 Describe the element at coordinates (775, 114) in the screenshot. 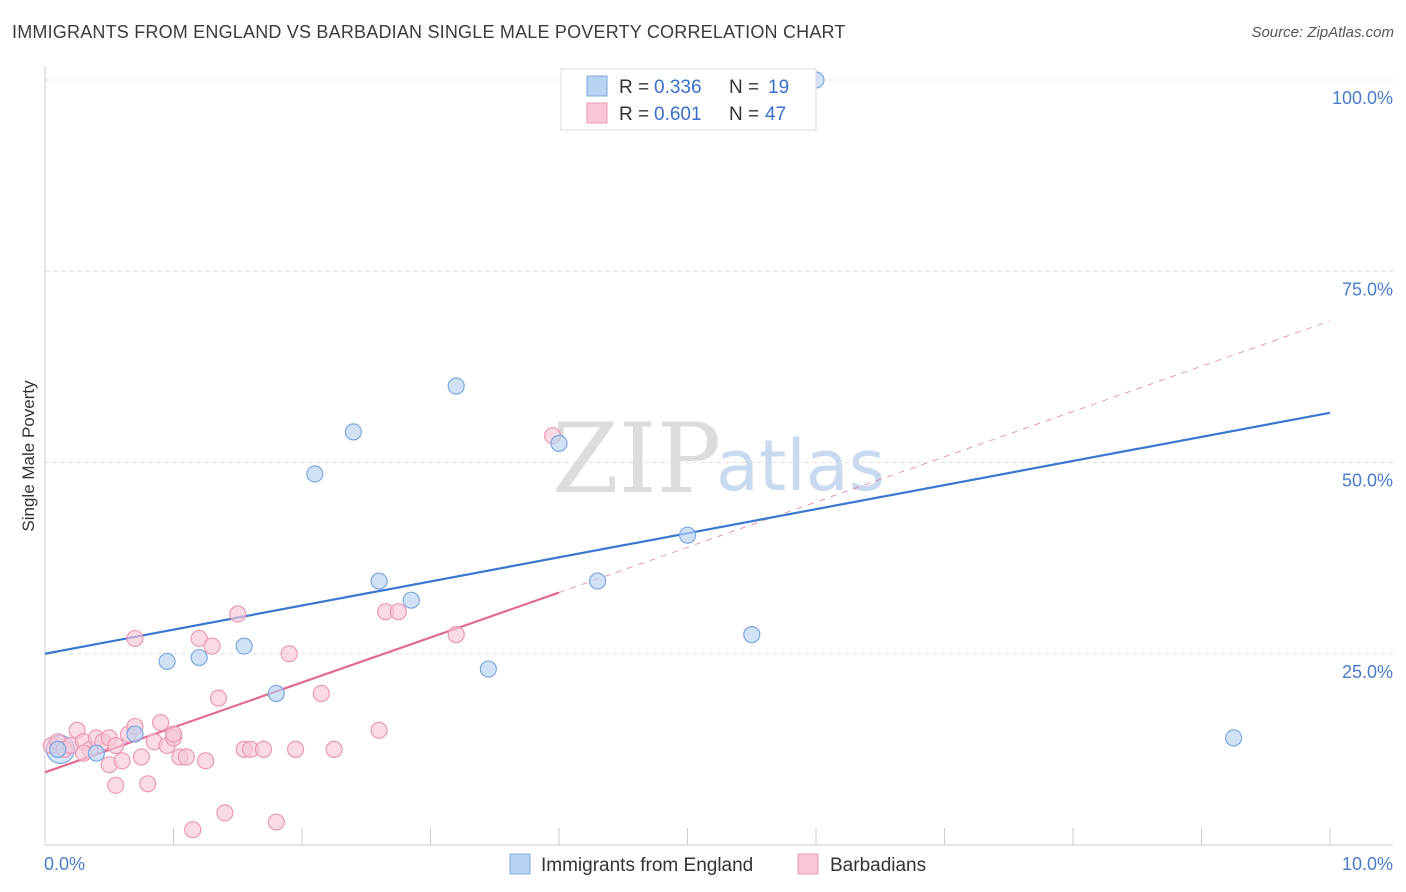

I see `legend-n-value: 47` at that location.